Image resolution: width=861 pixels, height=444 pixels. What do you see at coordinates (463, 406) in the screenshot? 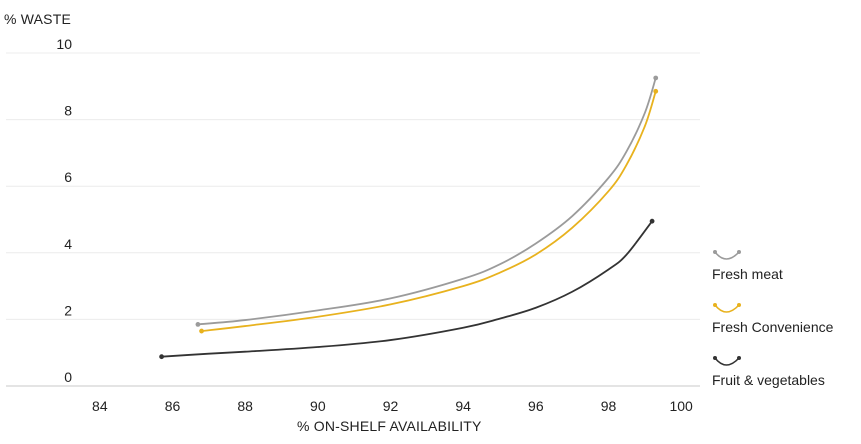
I see `x-tick-label: 94` at bounding box center [463, 406].